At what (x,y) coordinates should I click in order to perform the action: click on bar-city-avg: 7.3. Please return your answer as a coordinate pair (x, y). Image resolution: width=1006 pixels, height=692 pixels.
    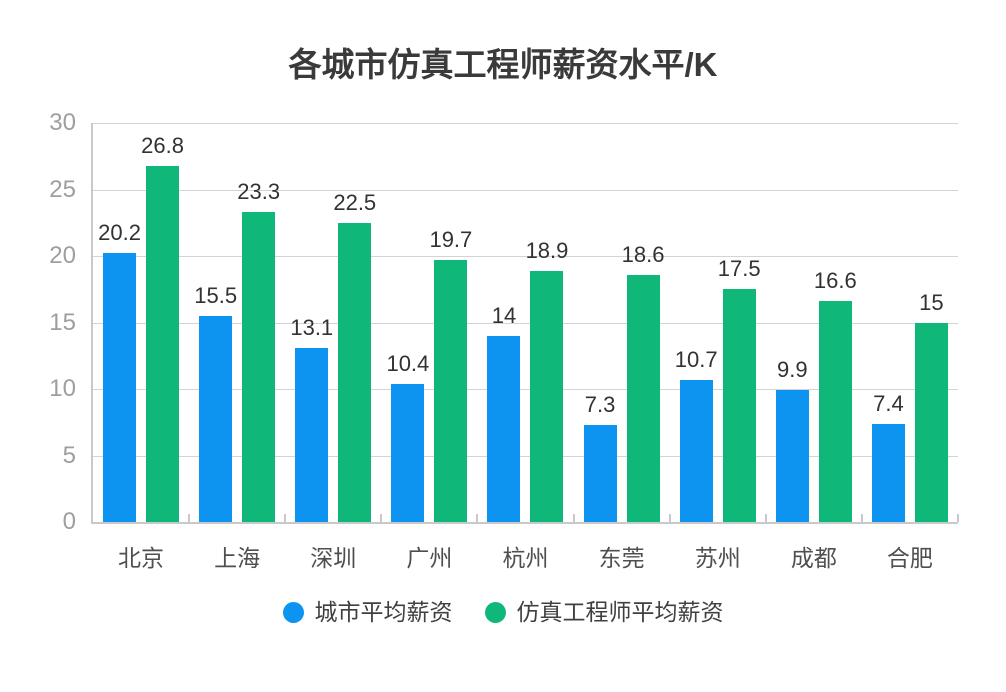
    Looking at the image, I should click on (600, 457).